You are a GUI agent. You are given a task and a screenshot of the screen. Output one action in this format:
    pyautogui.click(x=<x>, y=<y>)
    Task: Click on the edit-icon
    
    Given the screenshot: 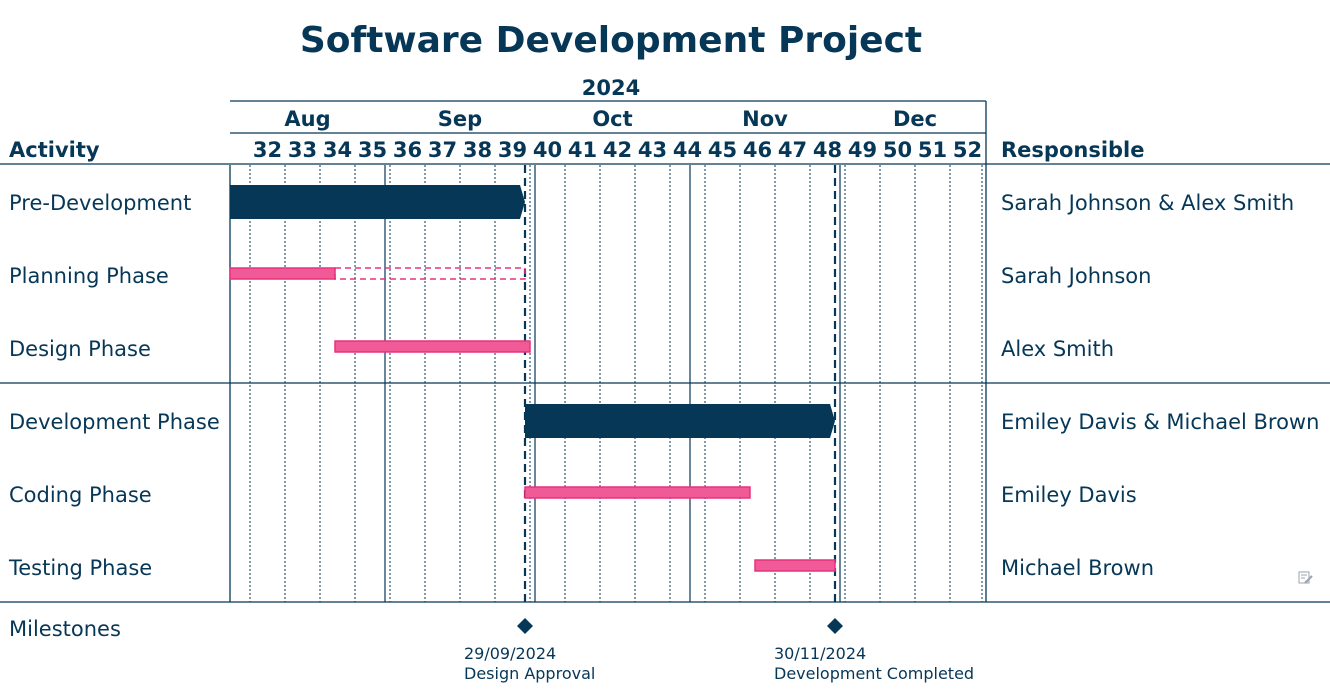 What is the action you would take?
    pyautogui.click(x=1305, y=577)
    